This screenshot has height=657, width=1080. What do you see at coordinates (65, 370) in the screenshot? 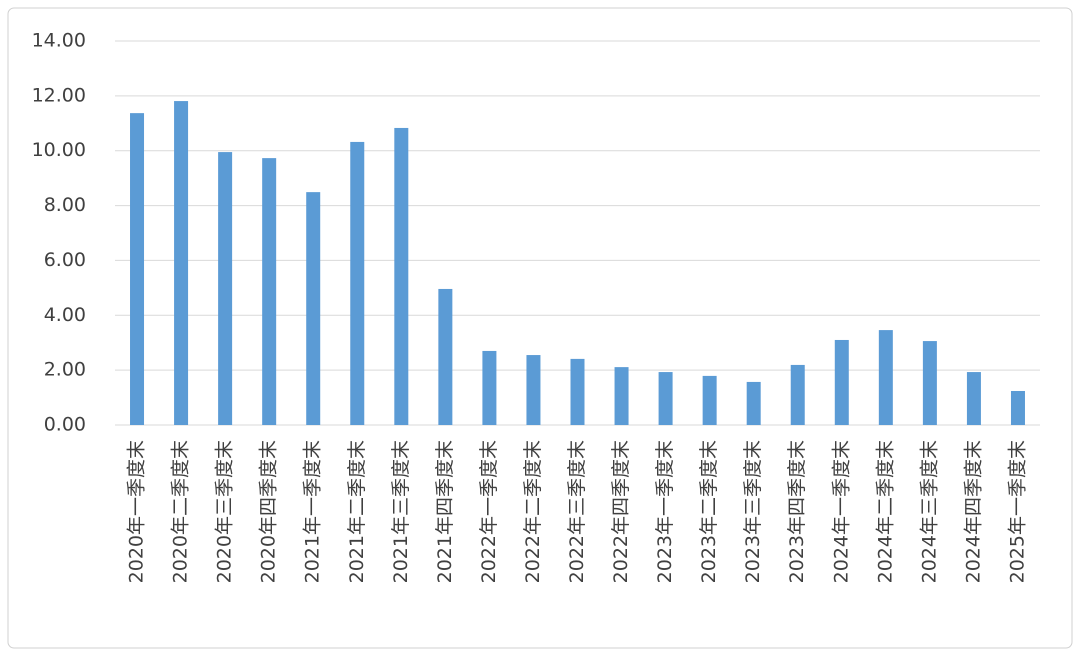
I see `y-tick-label: 2.00` at bounding box center [65, 370].